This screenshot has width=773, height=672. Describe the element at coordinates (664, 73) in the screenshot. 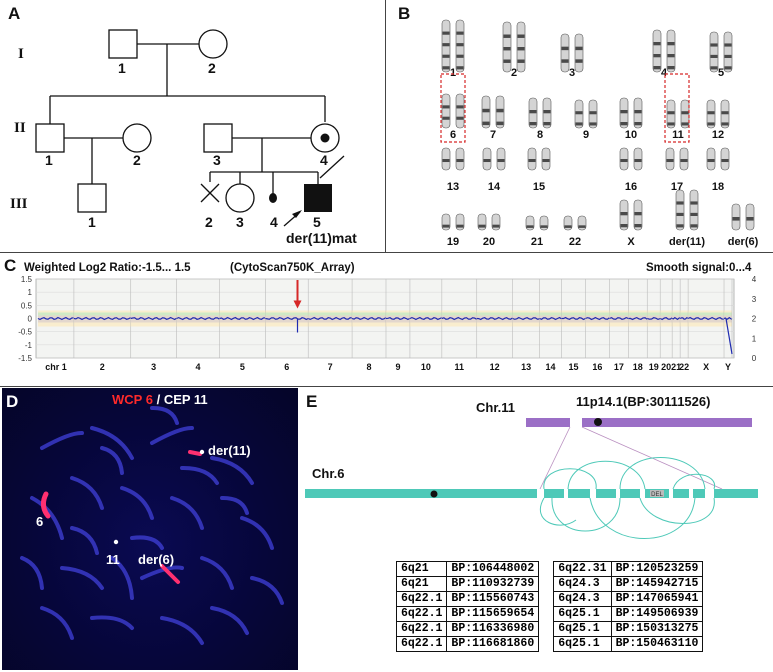

I see `karyotype-label-4: 4` at that location.